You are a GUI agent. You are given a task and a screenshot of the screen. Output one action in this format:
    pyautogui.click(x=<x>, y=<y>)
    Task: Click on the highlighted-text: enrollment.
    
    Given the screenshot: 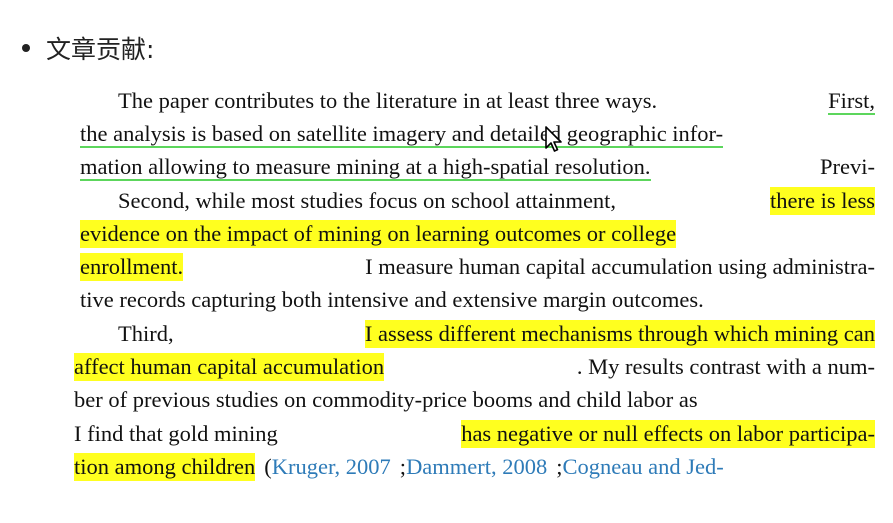 What is the action you would take?
    pyautogui.click(x=132, y=267)
    